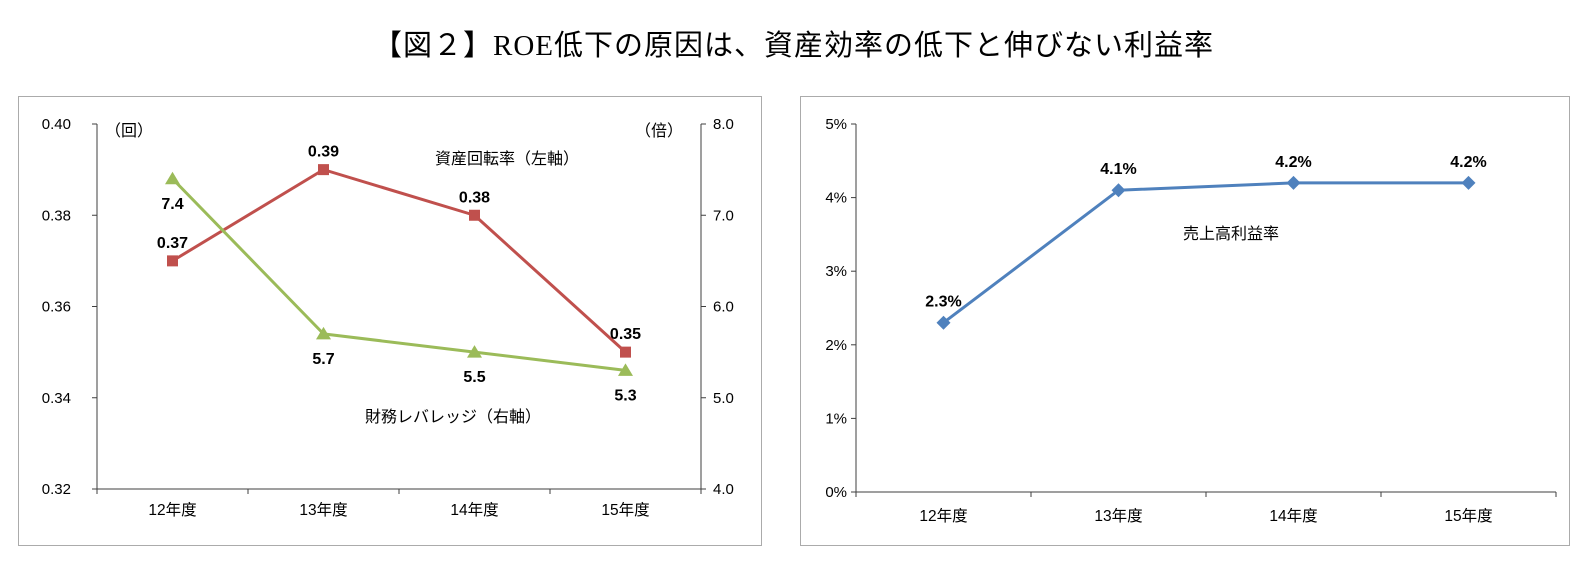  What do you see at coordinates (56, 307) in the screenshot?
I see `y-tick-label: 0.36` at bounding box center [56, 307].